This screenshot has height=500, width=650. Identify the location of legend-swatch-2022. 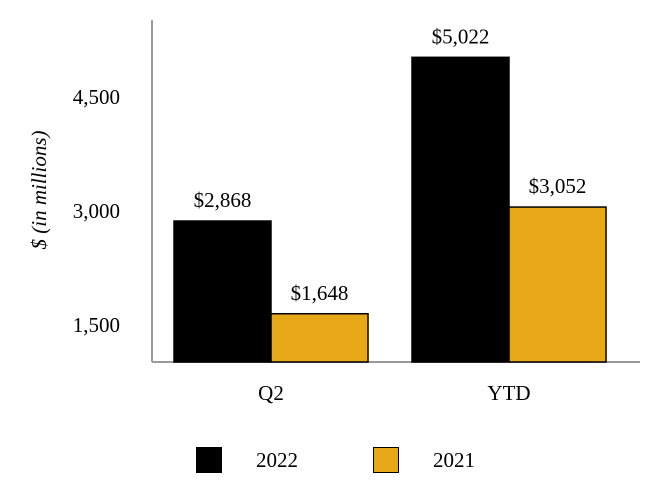
(209, 460).